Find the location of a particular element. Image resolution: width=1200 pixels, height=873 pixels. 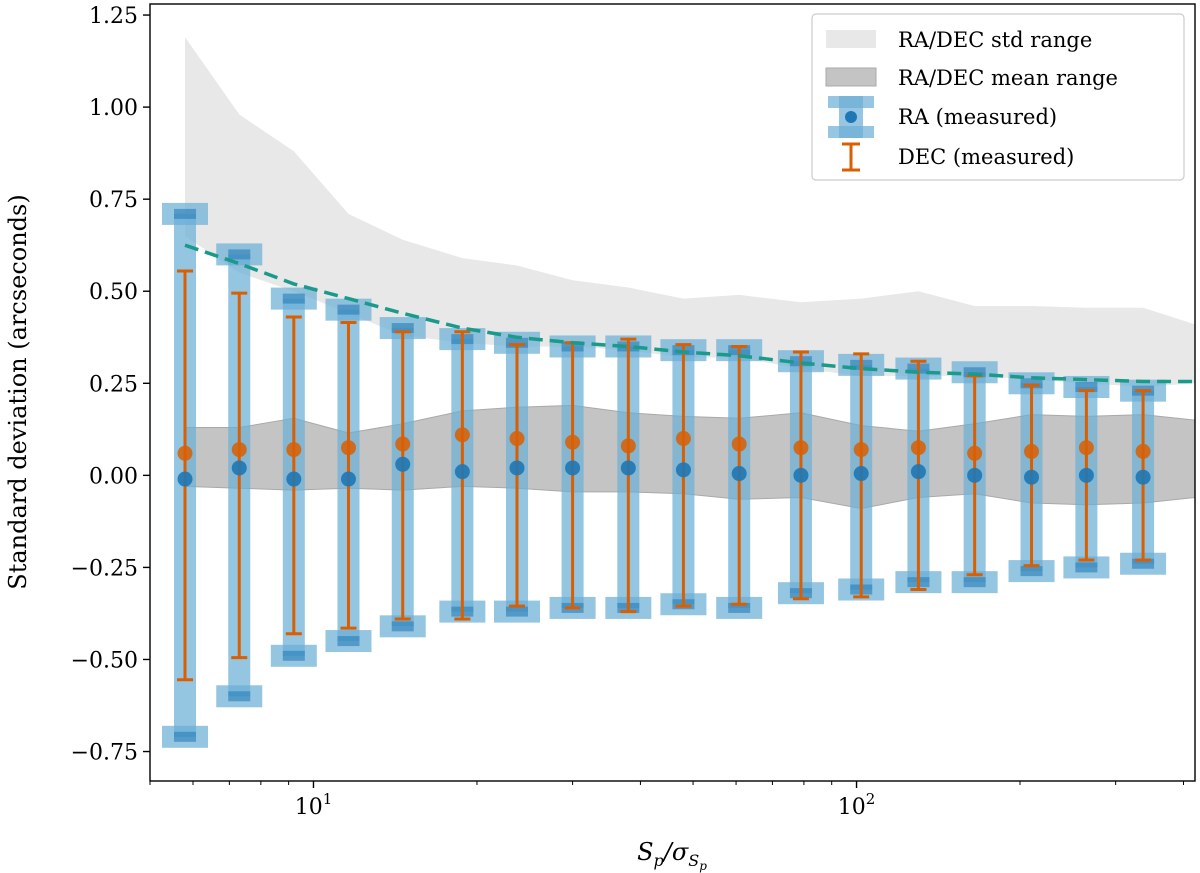

x-tick-label-exponent: 1 is located at coordinates (328, 799).